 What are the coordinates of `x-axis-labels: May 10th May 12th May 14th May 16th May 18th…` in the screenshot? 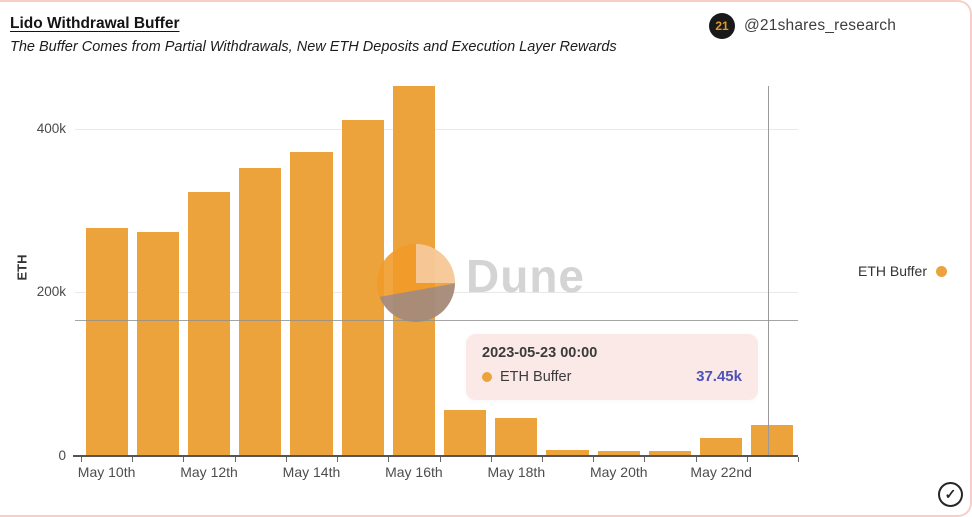 It's located at (485, 474).